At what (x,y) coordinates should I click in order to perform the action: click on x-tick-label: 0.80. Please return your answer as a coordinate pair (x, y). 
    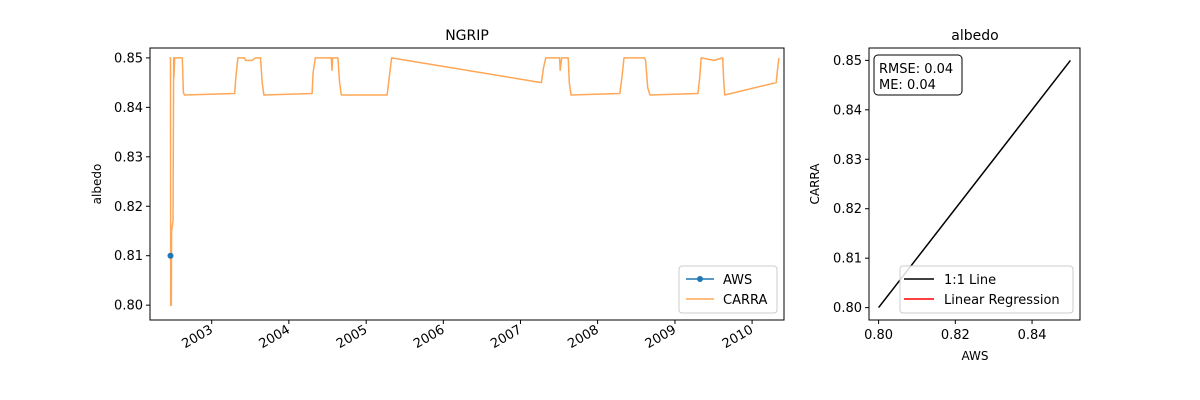
    Looking at the image, I should click on (878, 335).